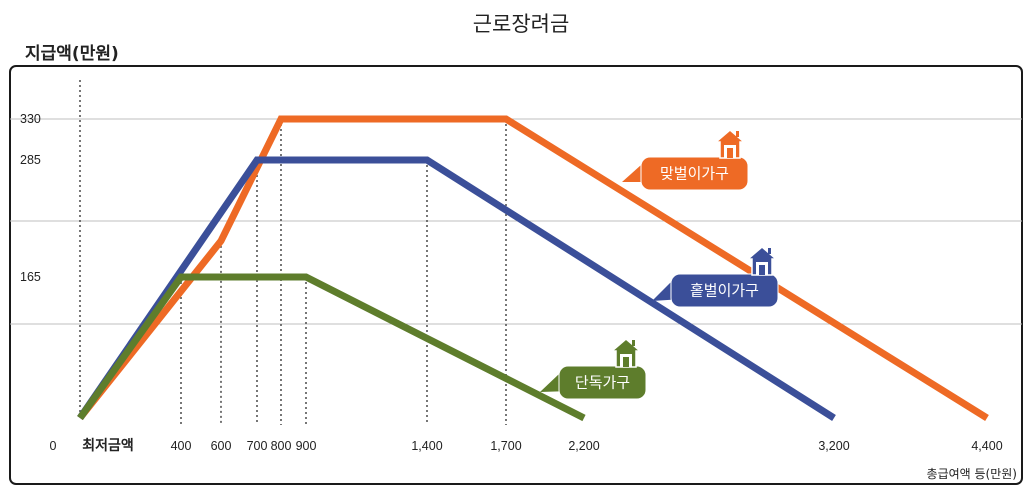 Image resolution: width=1032 pixels, height=494 pixels. What do you see at coordinates (108, 445) in the screenshot?
I see `min-wage-label: 최저금액` at bounding box center [108, 445].